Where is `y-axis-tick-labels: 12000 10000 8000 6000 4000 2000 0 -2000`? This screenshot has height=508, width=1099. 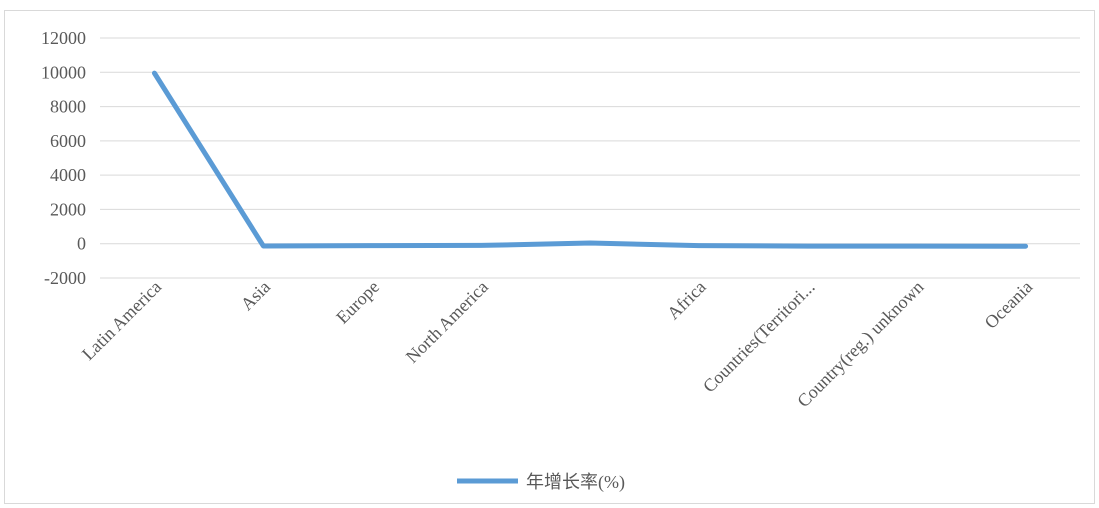
y-axis-tick-labels: 12000 10000 8000 6000 4000 2000 0 -2000 is located at coordinates (63, 158).